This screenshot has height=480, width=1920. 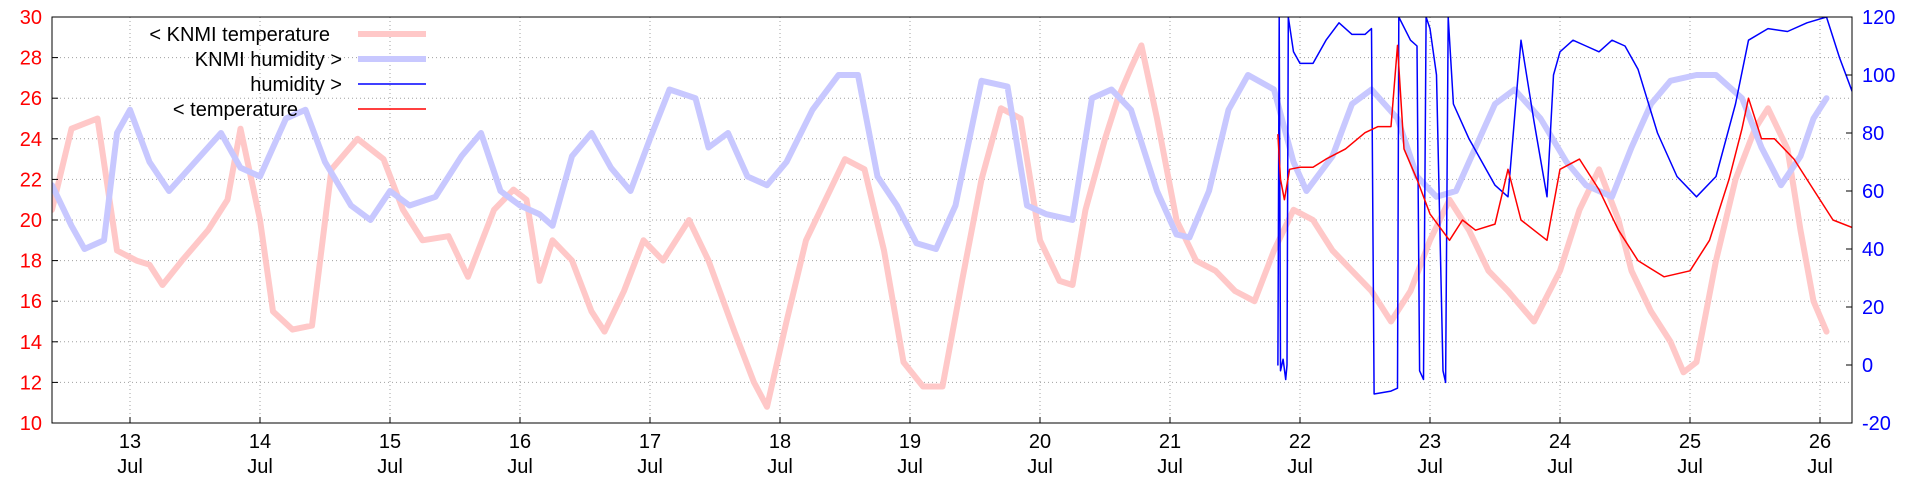 What do you see at coordinates (31, 180) in the screenshot?
I see `y-left-tick-label: 22` at bounding box center [31, 180].